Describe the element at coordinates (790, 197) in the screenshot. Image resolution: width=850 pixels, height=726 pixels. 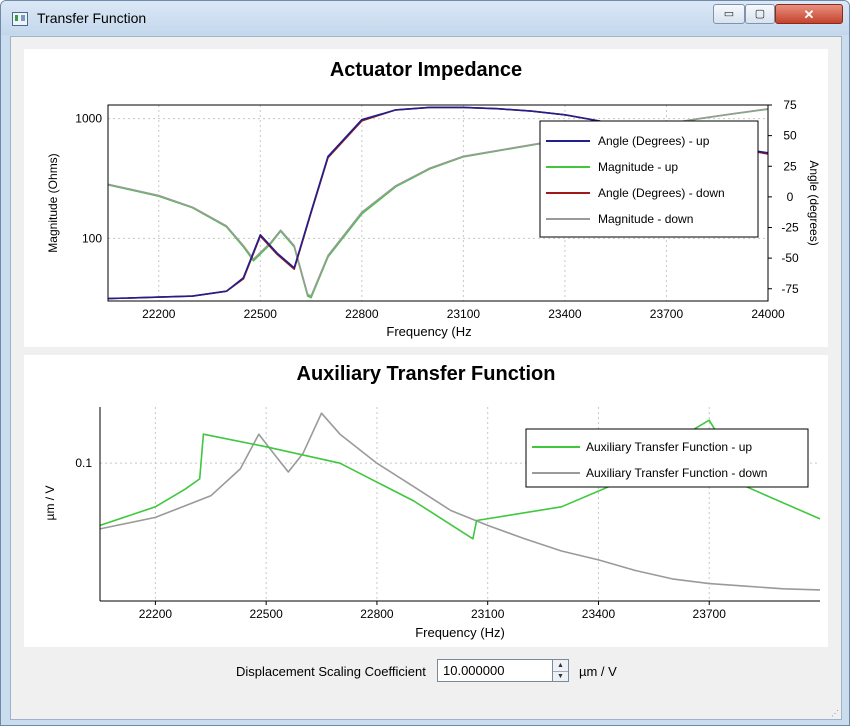
I see `impedance-y2-tick-label: 0` at that location.